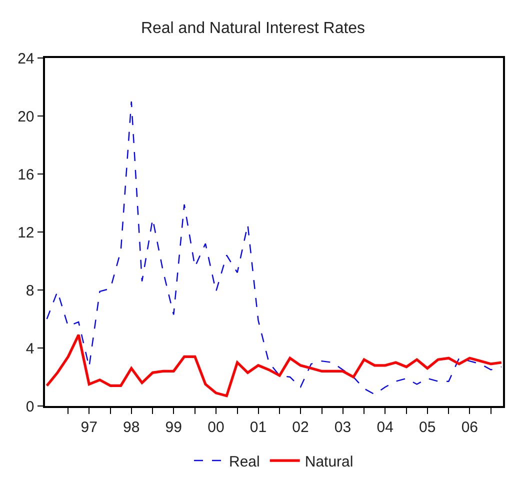  Describe the element at coordinates (469, 427) in the screenshot. I see `x-tick-label: 06` at that location.